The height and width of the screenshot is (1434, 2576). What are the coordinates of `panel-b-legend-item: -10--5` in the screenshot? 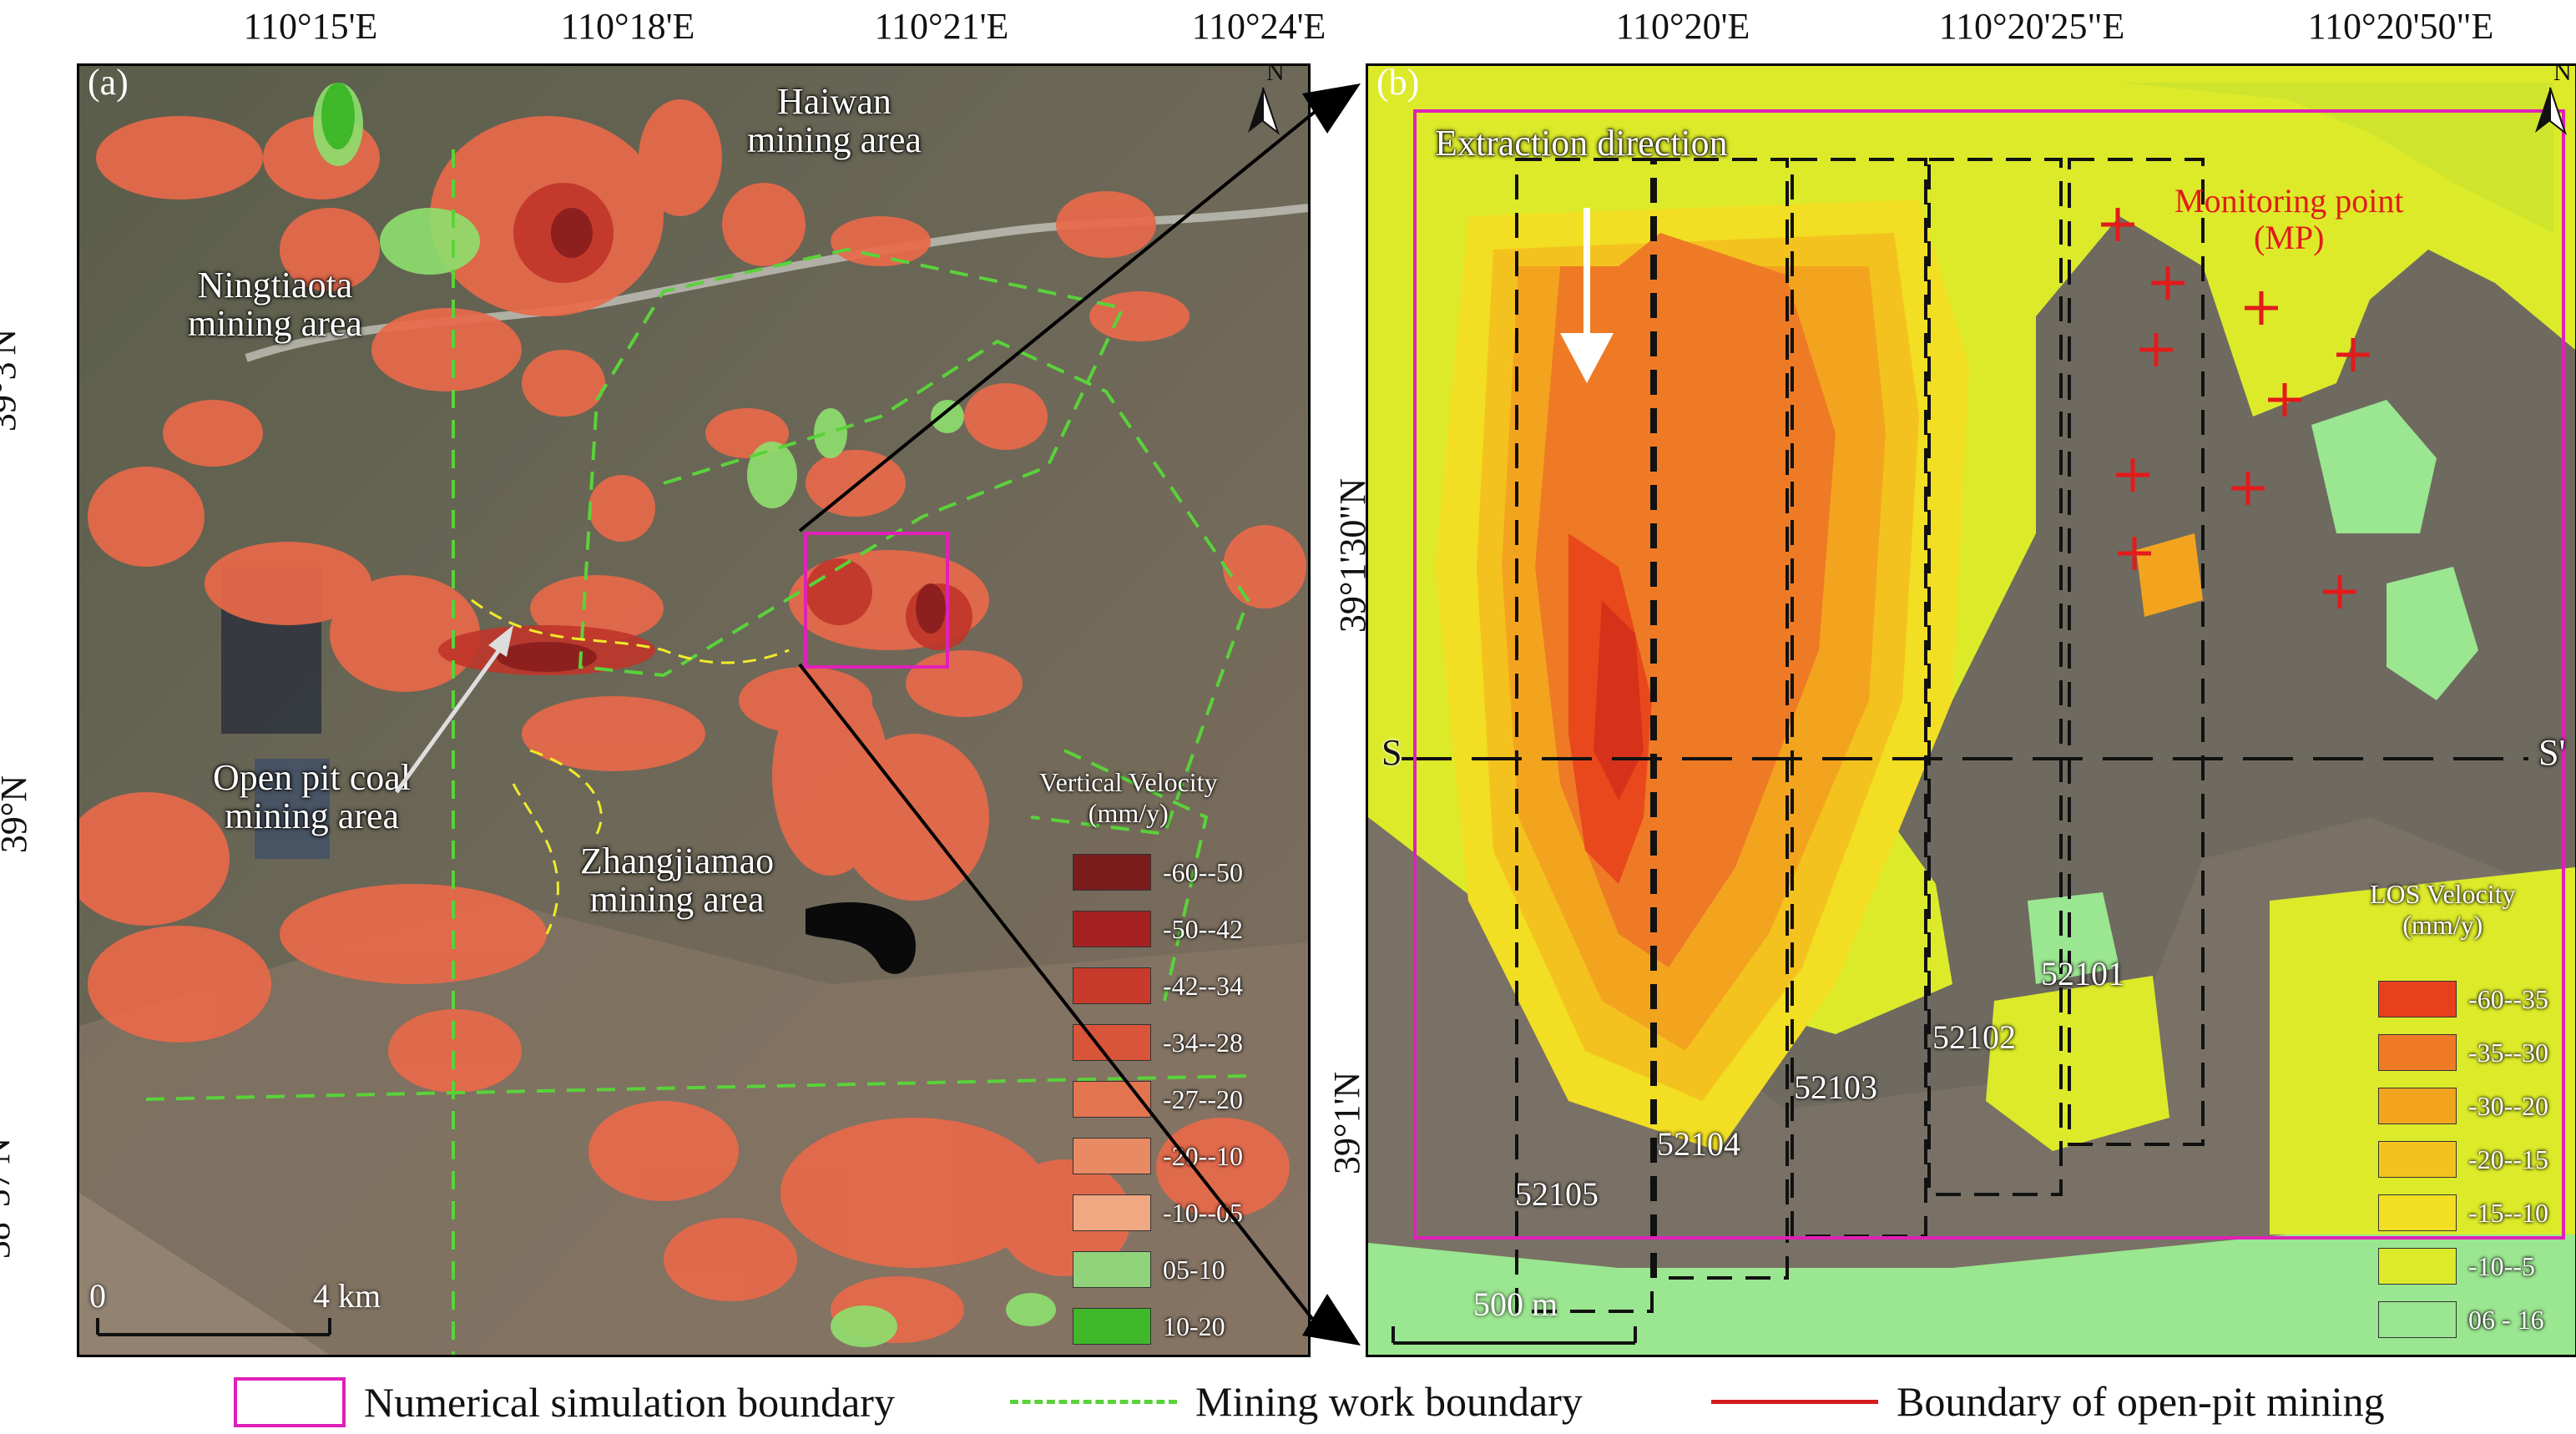 It's located at (2456, 1266).